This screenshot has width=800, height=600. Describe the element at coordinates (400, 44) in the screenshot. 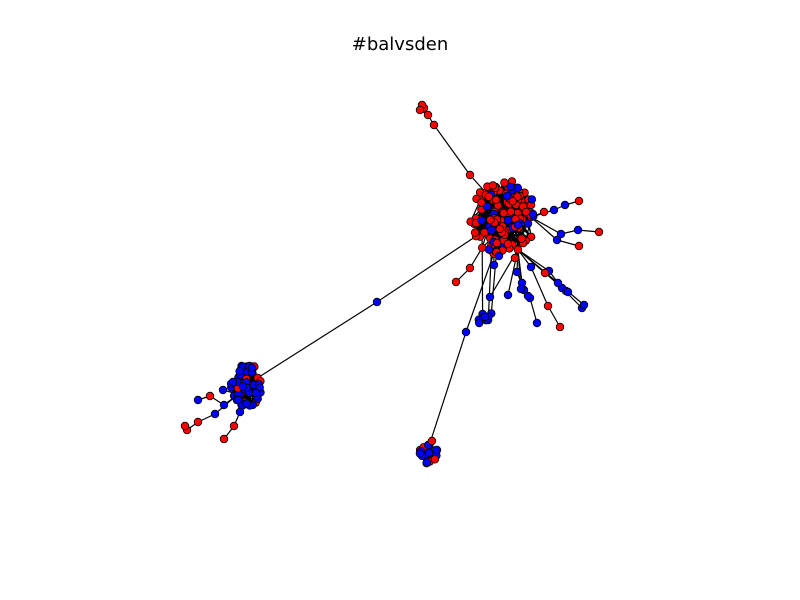

I see `figure-title: #balvsden` at that location.